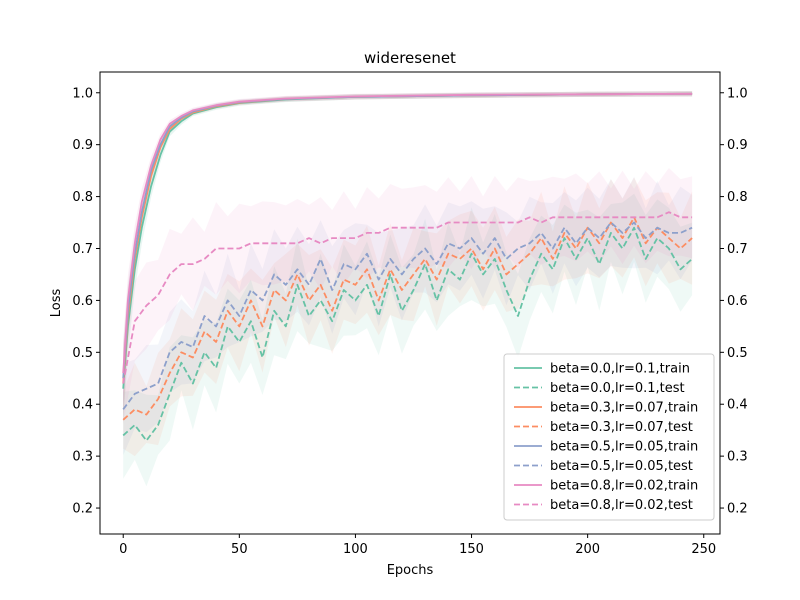  Describe the element at coordinates (737, 353) in the screenshot. I see `y-tick-label-right: 0.5` at that location.